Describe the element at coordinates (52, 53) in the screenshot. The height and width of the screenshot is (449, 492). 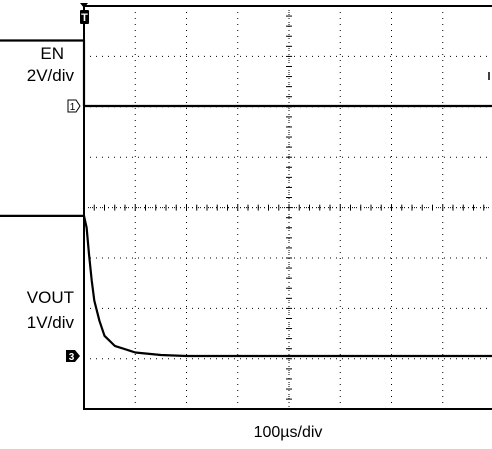
I see `en-label: EN` at that location.